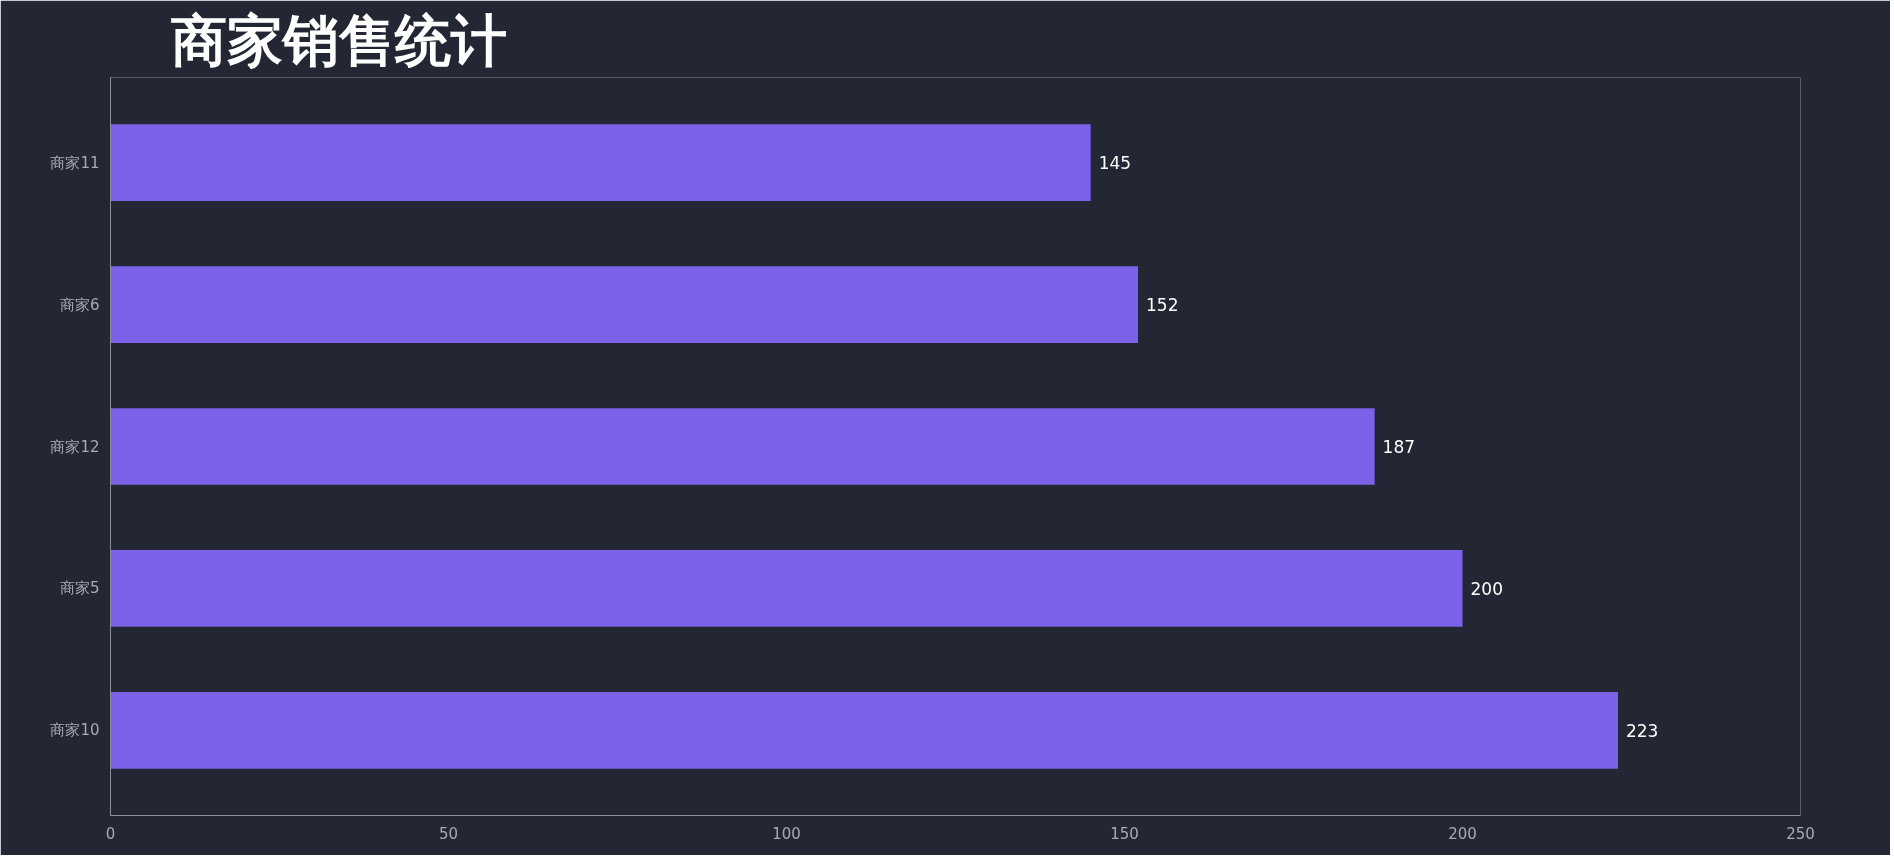 This screenshot has height=861, width=1894. Describe the element at coordinates (1399, 447) in the screenshot. I see `data-label: 187` at that location.